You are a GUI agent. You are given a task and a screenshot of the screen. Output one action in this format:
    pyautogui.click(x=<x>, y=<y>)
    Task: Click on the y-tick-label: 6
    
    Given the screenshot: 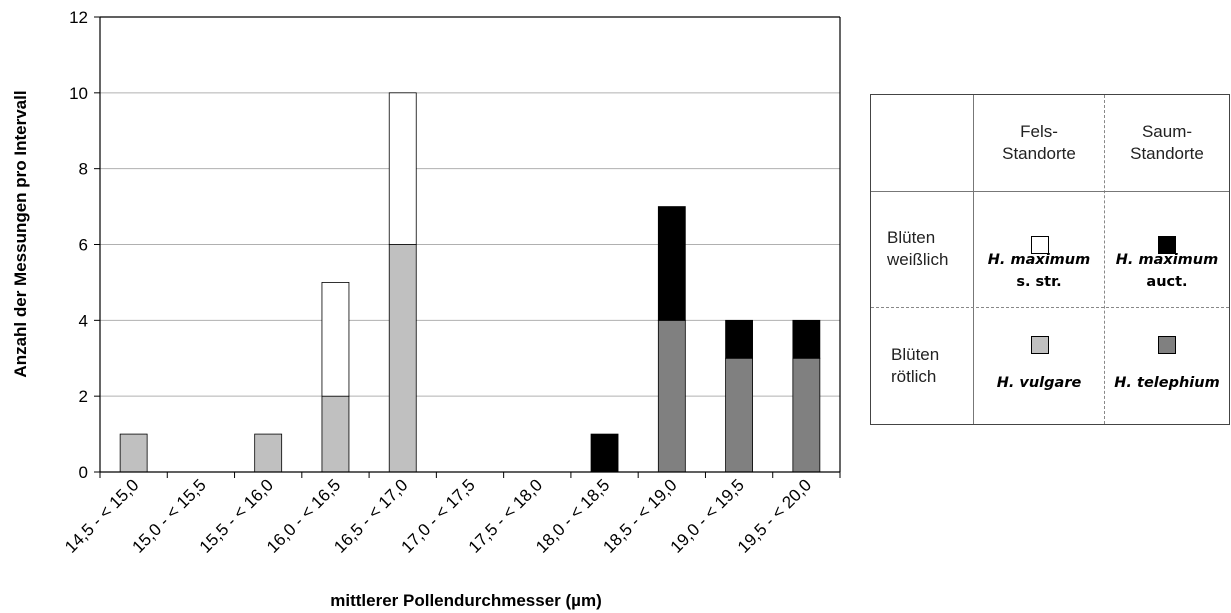 What is the action you would take?
    pyautogui.click(x=83, y=245)
    